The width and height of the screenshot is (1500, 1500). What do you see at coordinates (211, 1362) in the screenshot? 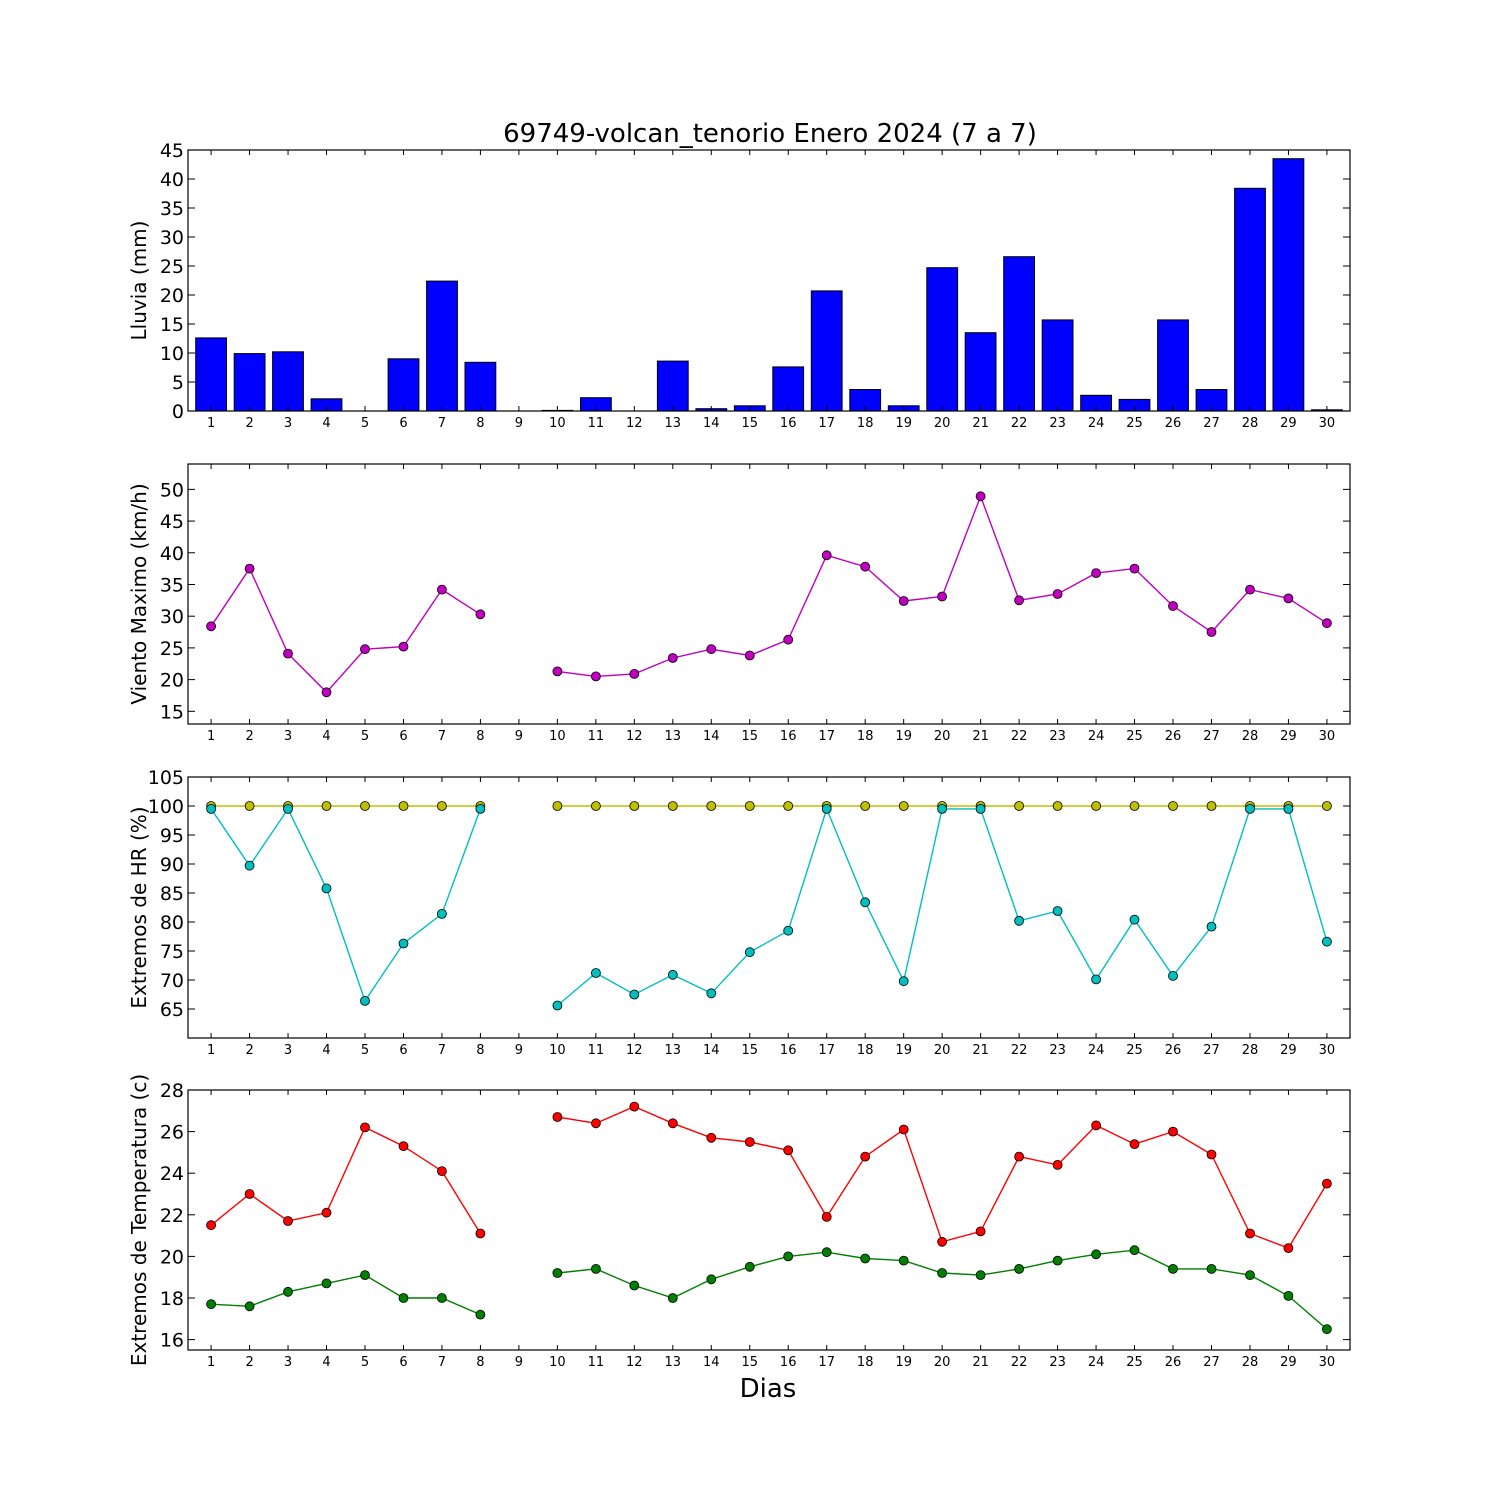
I see `x-tick-label: 1` at bounding box center [211, 1362].